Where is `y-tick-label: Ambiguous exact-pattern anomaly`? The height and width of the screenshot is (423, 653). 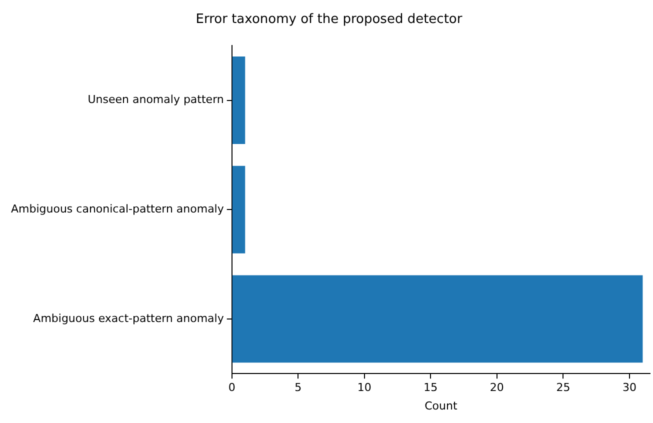 y-tick-label: Ambiguous exact-pattern anomaly is located at coordinates (128, 318).